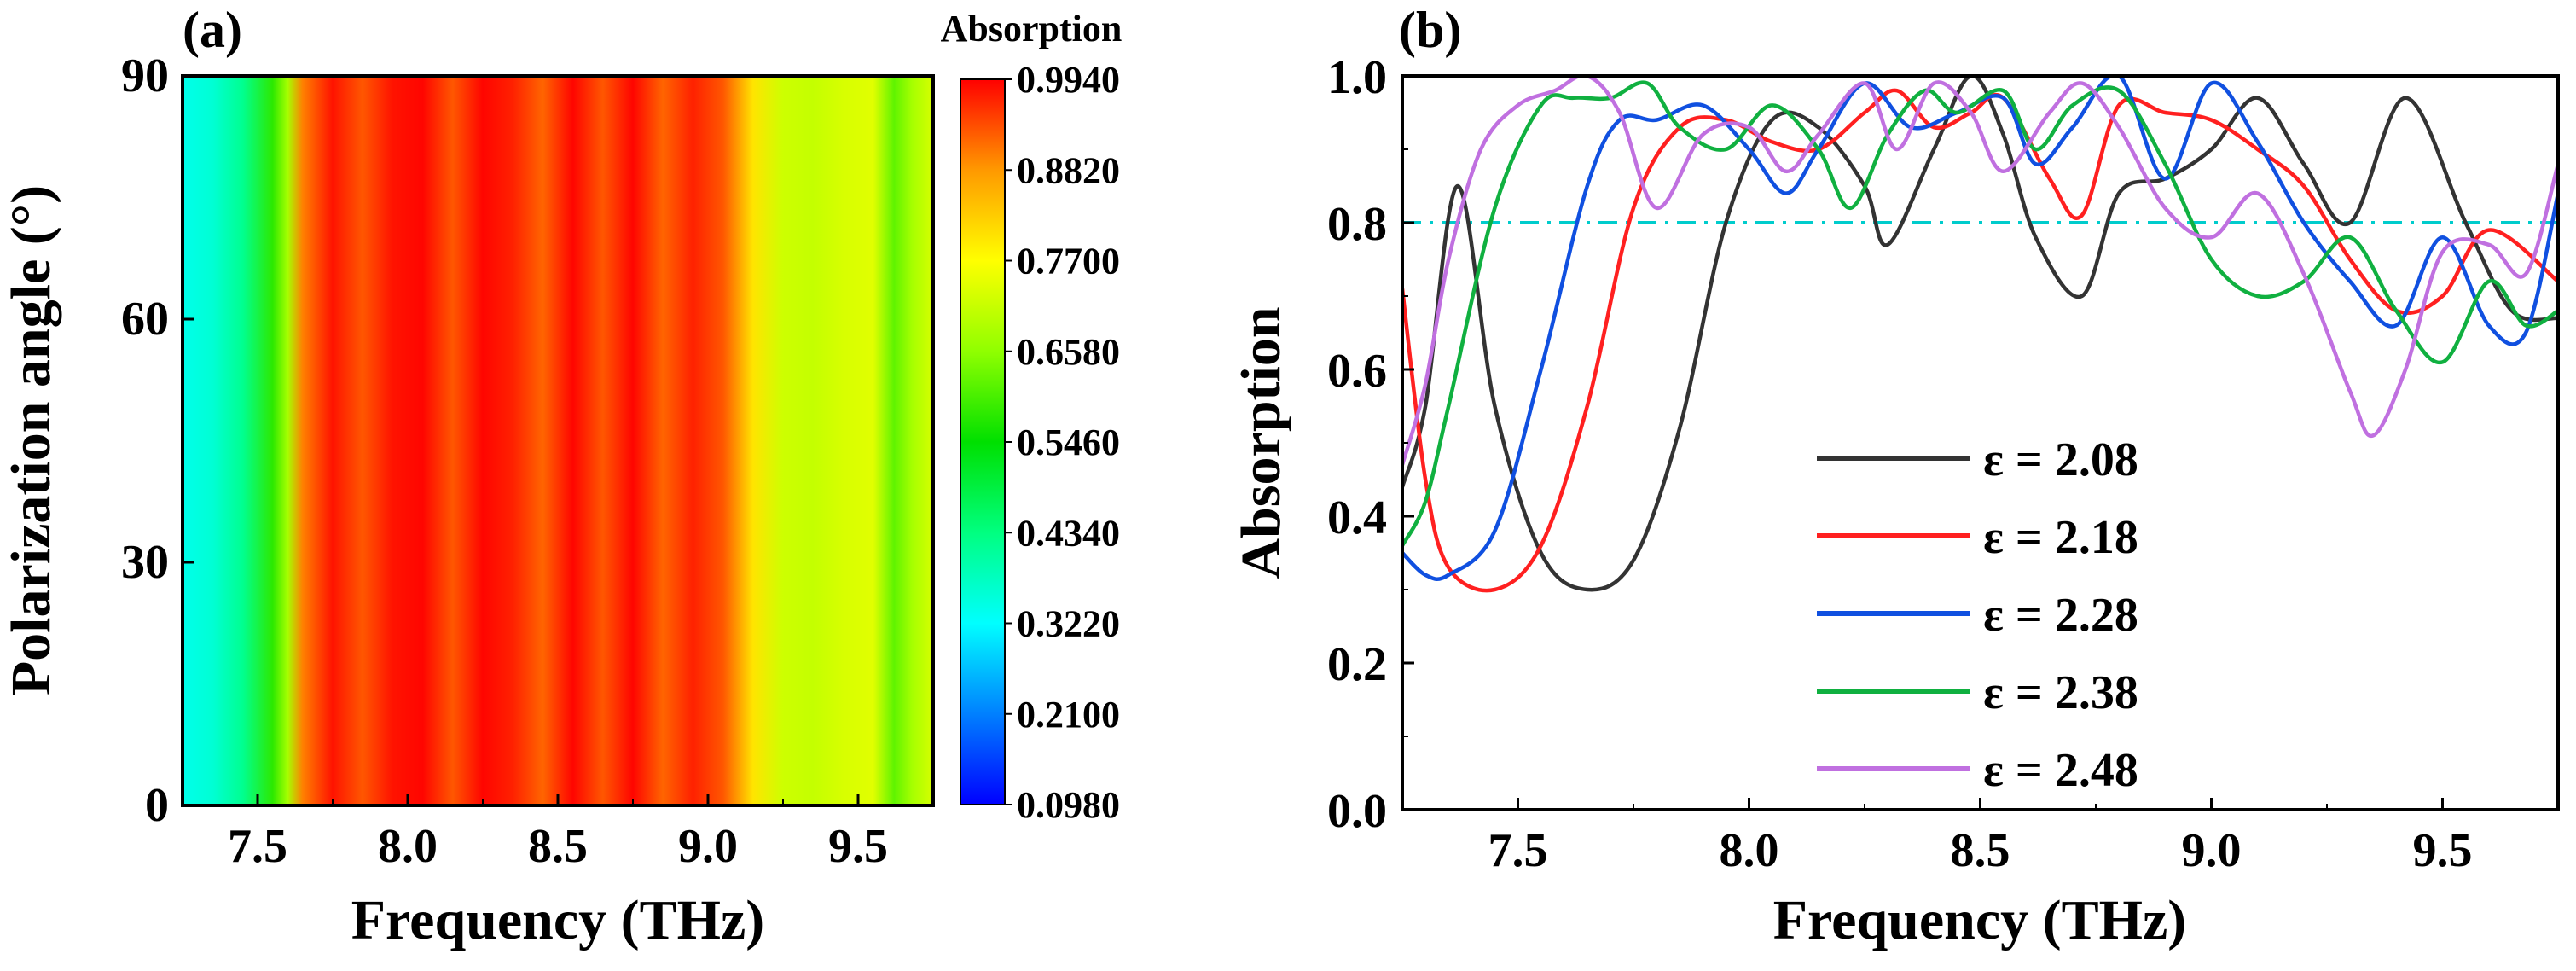  I want to click on colorbar-tick-label: 0.2100, so click(1068, 715).